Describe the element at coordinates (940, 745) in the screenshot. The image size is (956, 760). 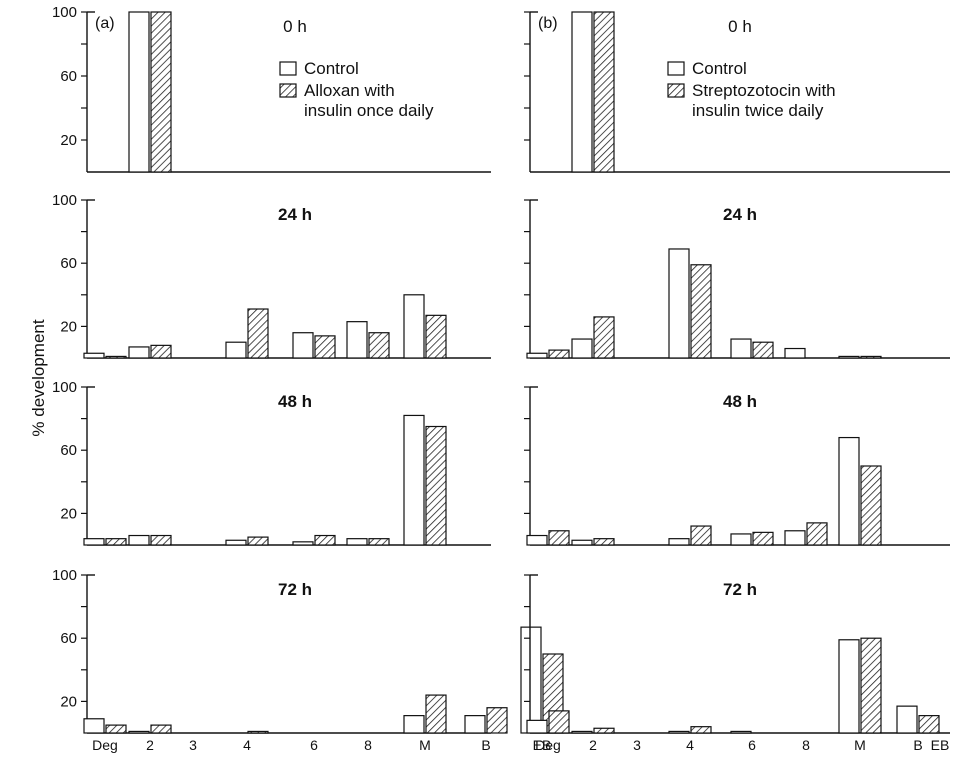
I see `x-tick-label: EB` at that location.